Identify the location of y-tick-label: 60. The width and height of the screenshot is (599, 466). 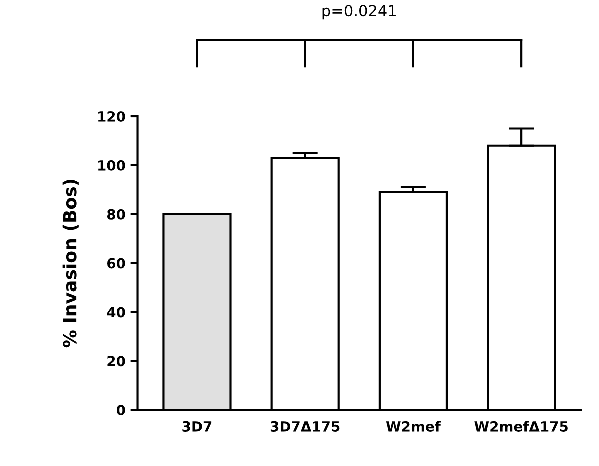
(117, 263).